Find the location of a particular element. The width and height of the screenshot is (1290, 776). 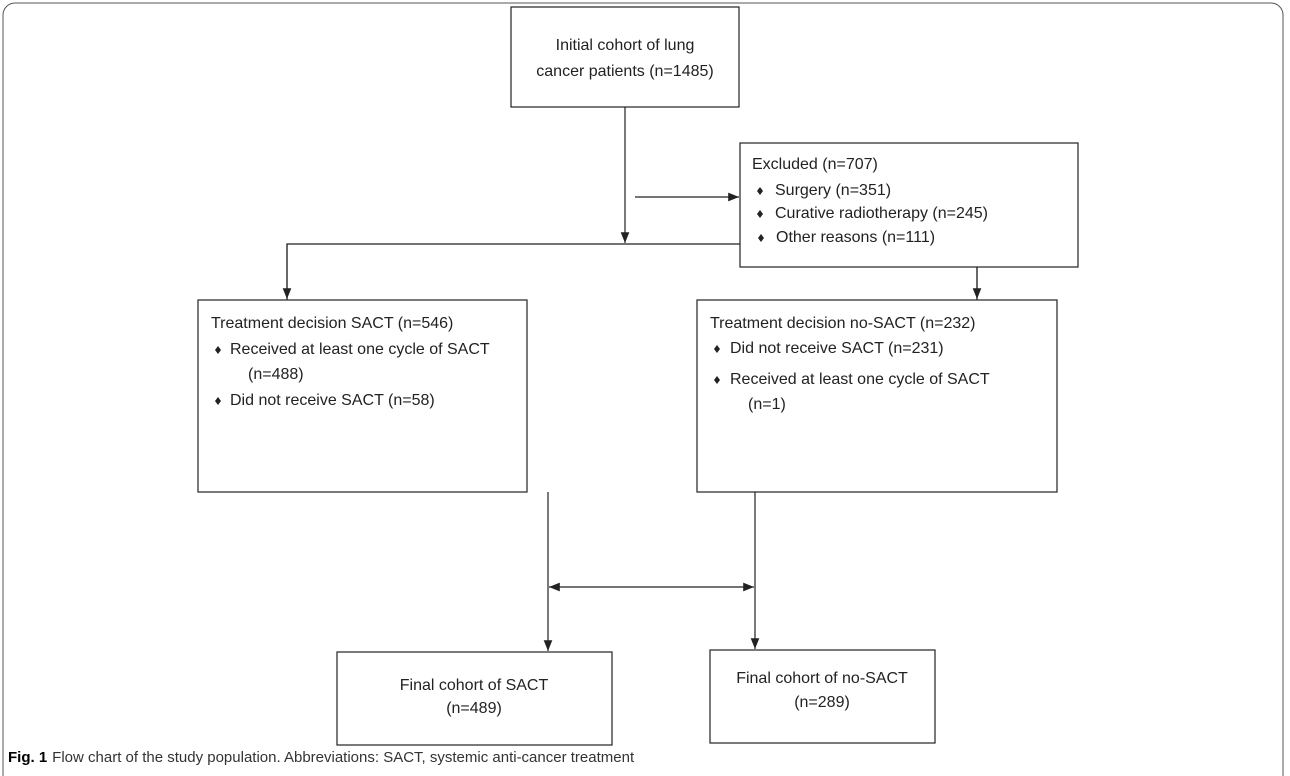

node-item: Curative radiotherapy (n=245) is located at coordinates (881, 213).